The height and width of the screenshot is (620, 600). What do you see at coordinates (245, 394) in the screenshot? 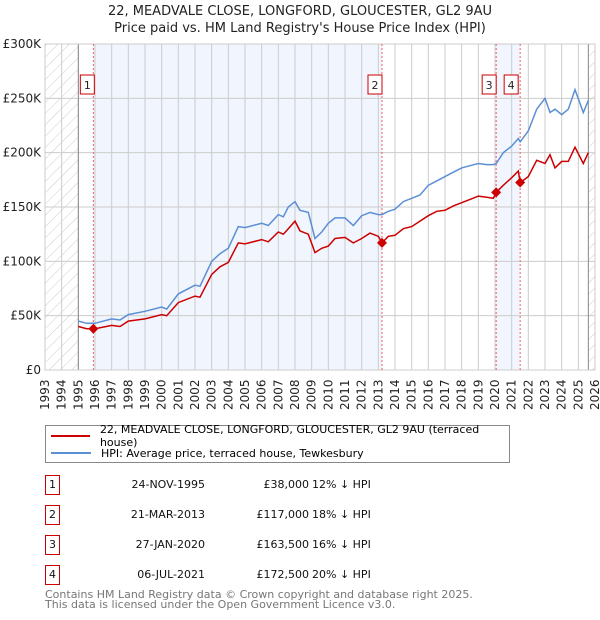
I see `x-tick-label: 2005` at bounding box center [245, 394].